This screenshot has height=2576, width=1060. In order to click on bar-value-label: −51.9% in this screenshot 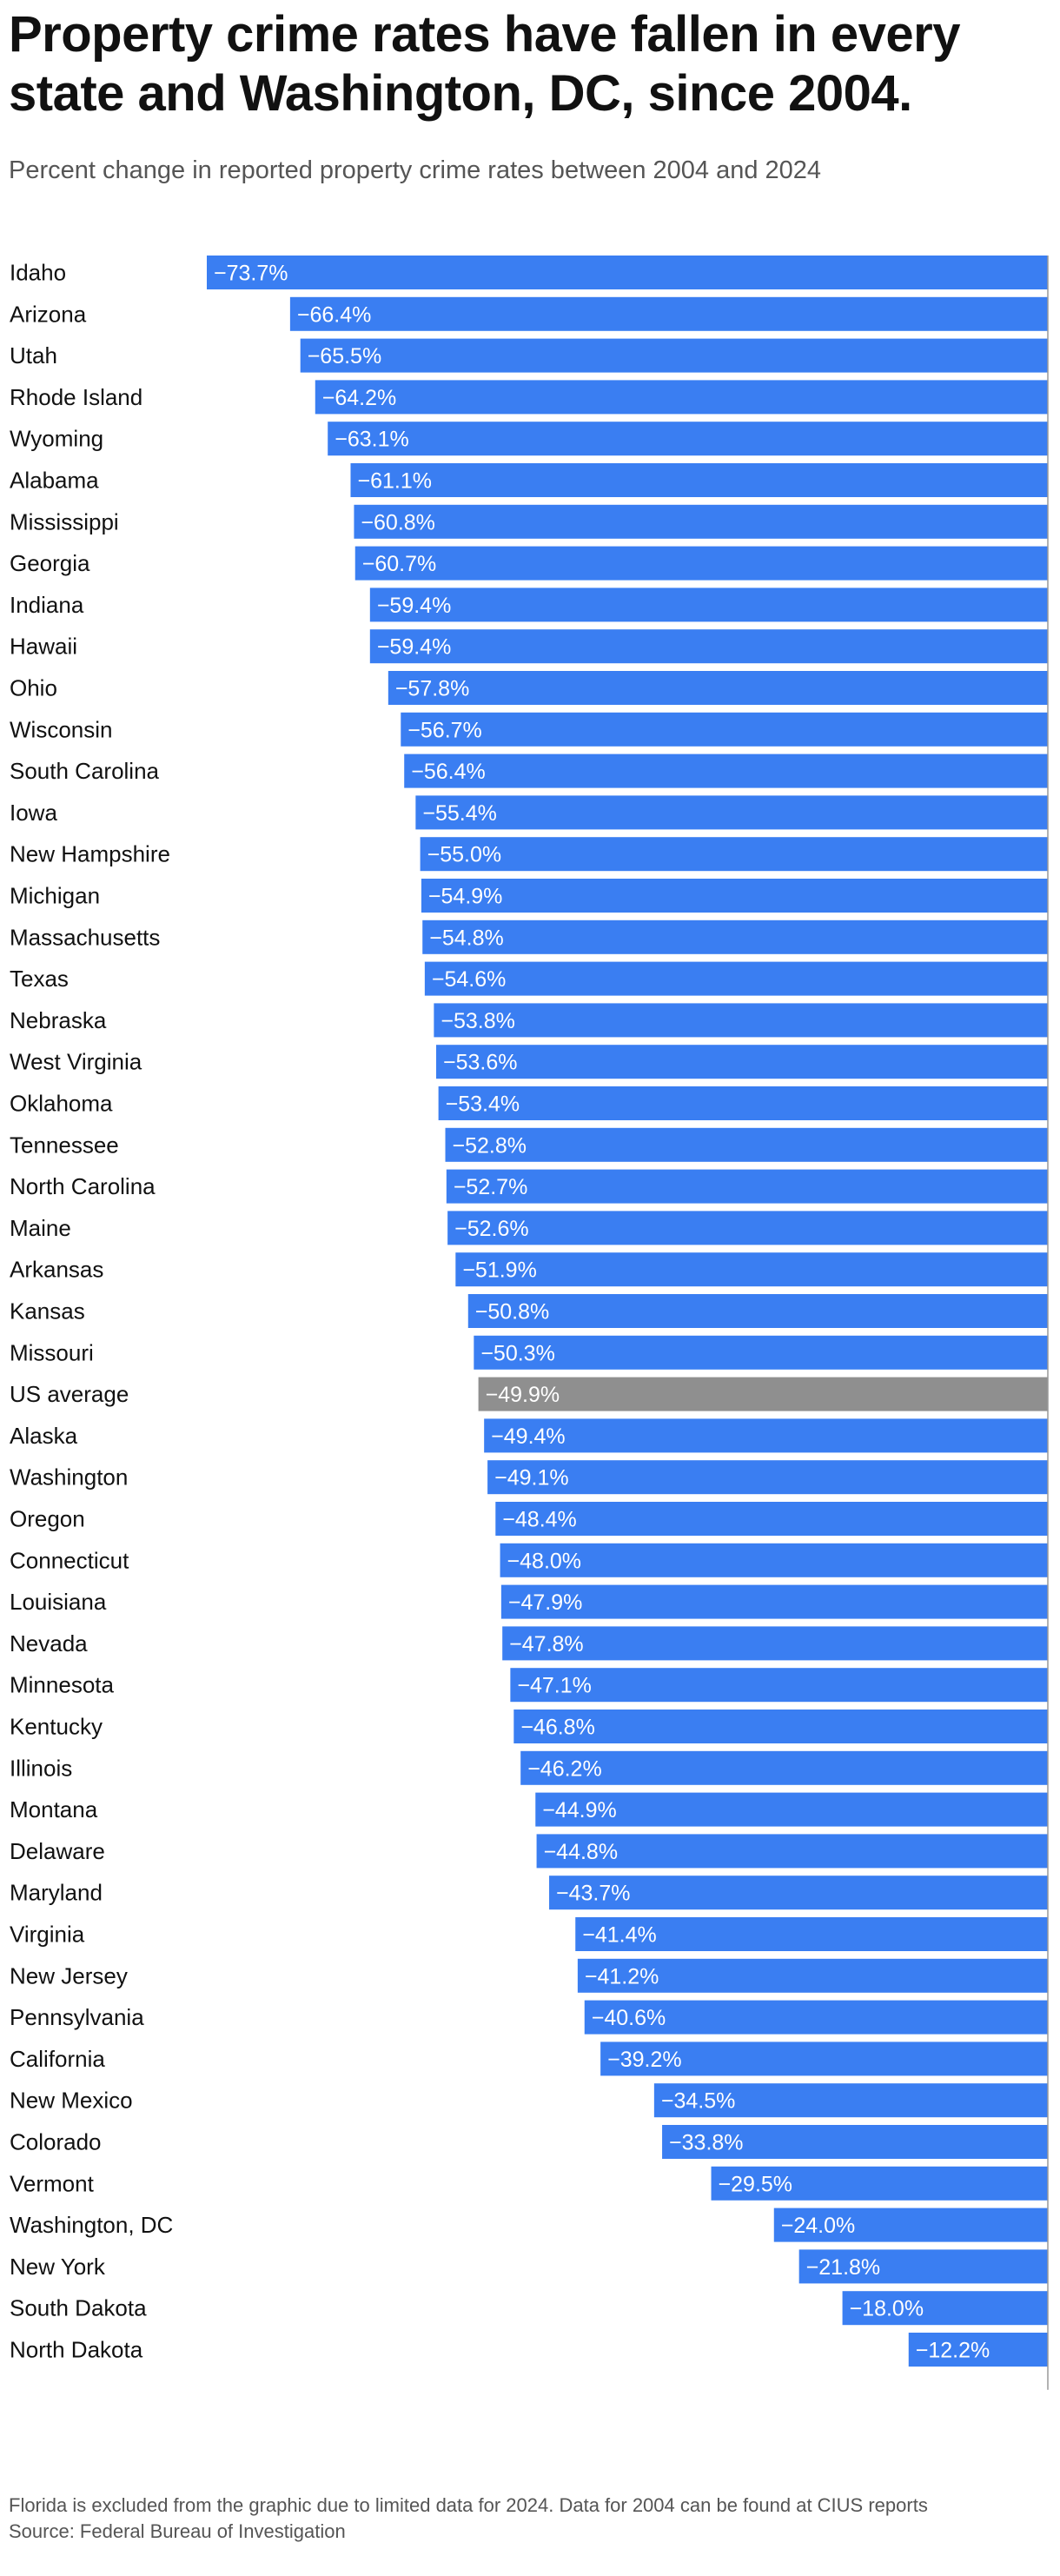, I will do `click(499, 1270)`.